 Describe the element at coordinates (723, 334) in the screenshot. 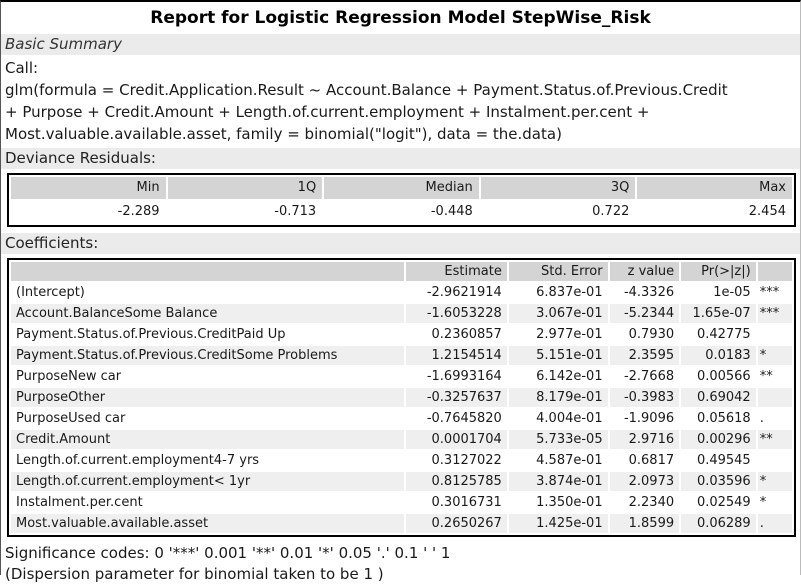

I see `value-cell: 0.42775` at that location.